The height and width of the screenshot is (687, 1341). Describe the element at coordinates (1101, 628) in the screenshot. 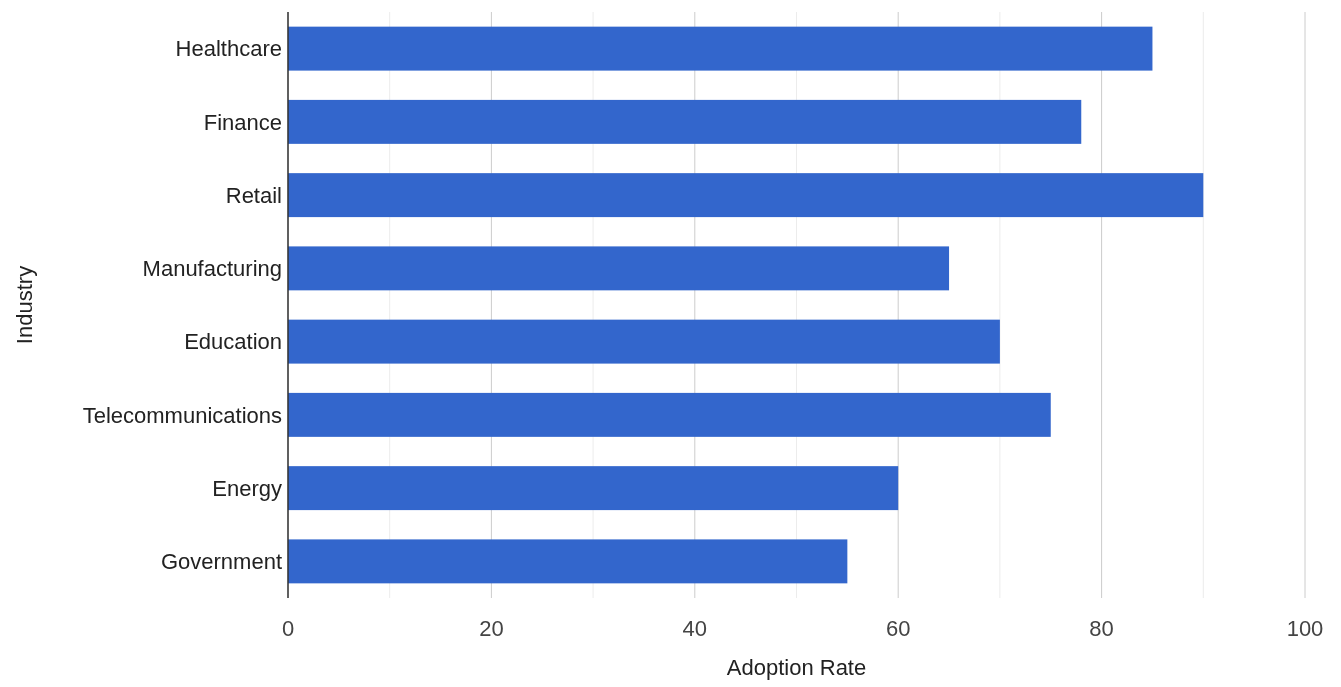

I see `x-tick-label: 80` at that location.